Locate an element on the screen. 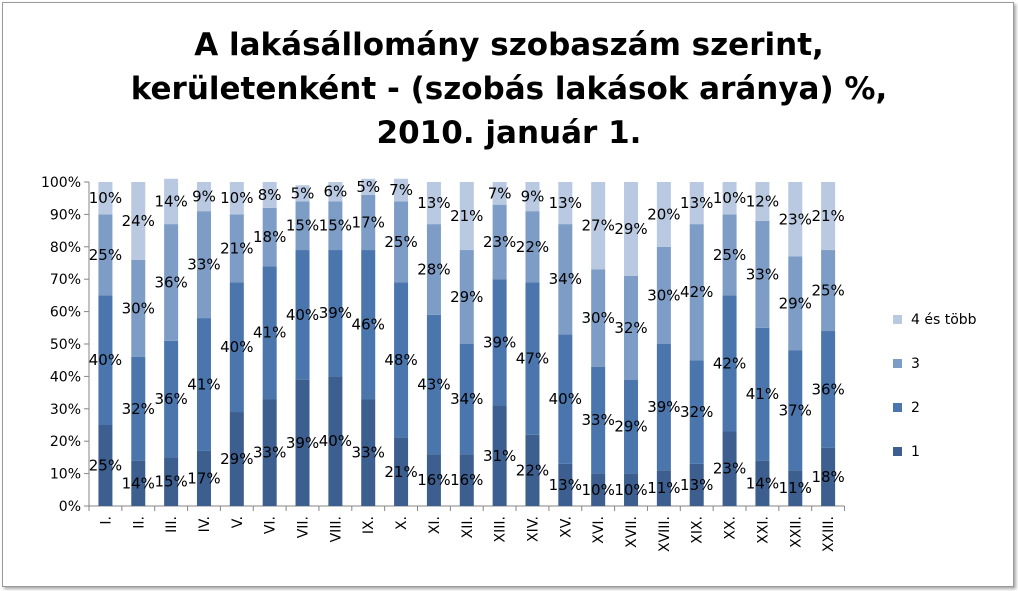  y-tick-label: 60% is located at coordinates (65, 313).